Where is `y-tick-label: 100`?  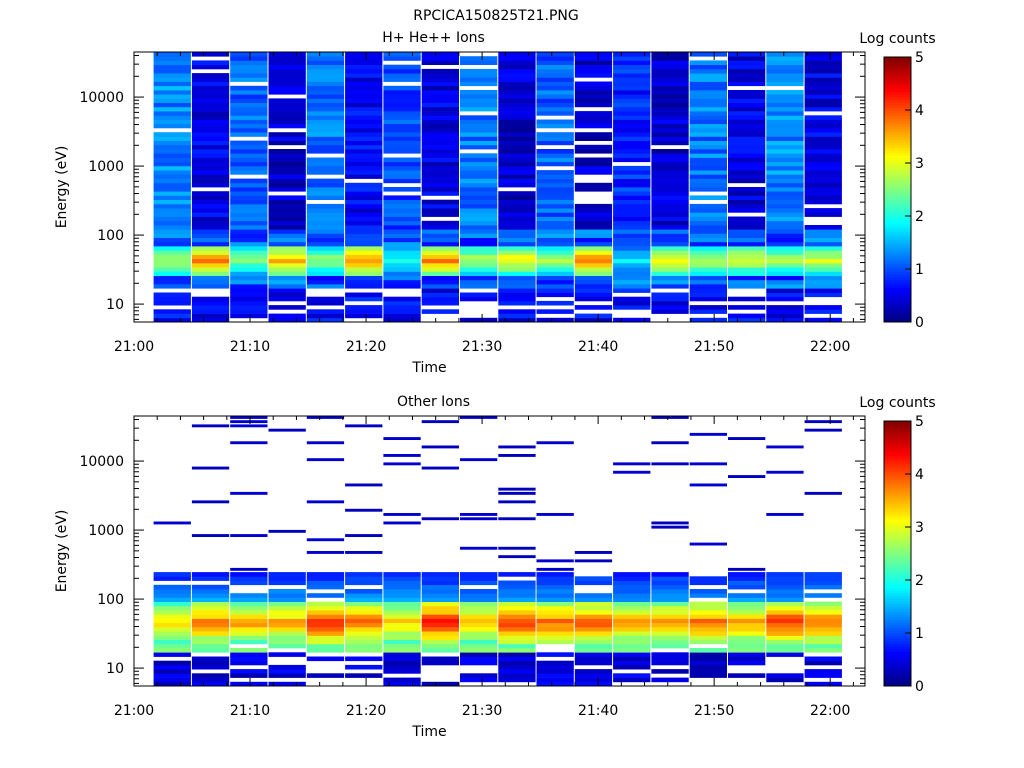 y-tick-label: 100 is located at coordinates (110, 600).